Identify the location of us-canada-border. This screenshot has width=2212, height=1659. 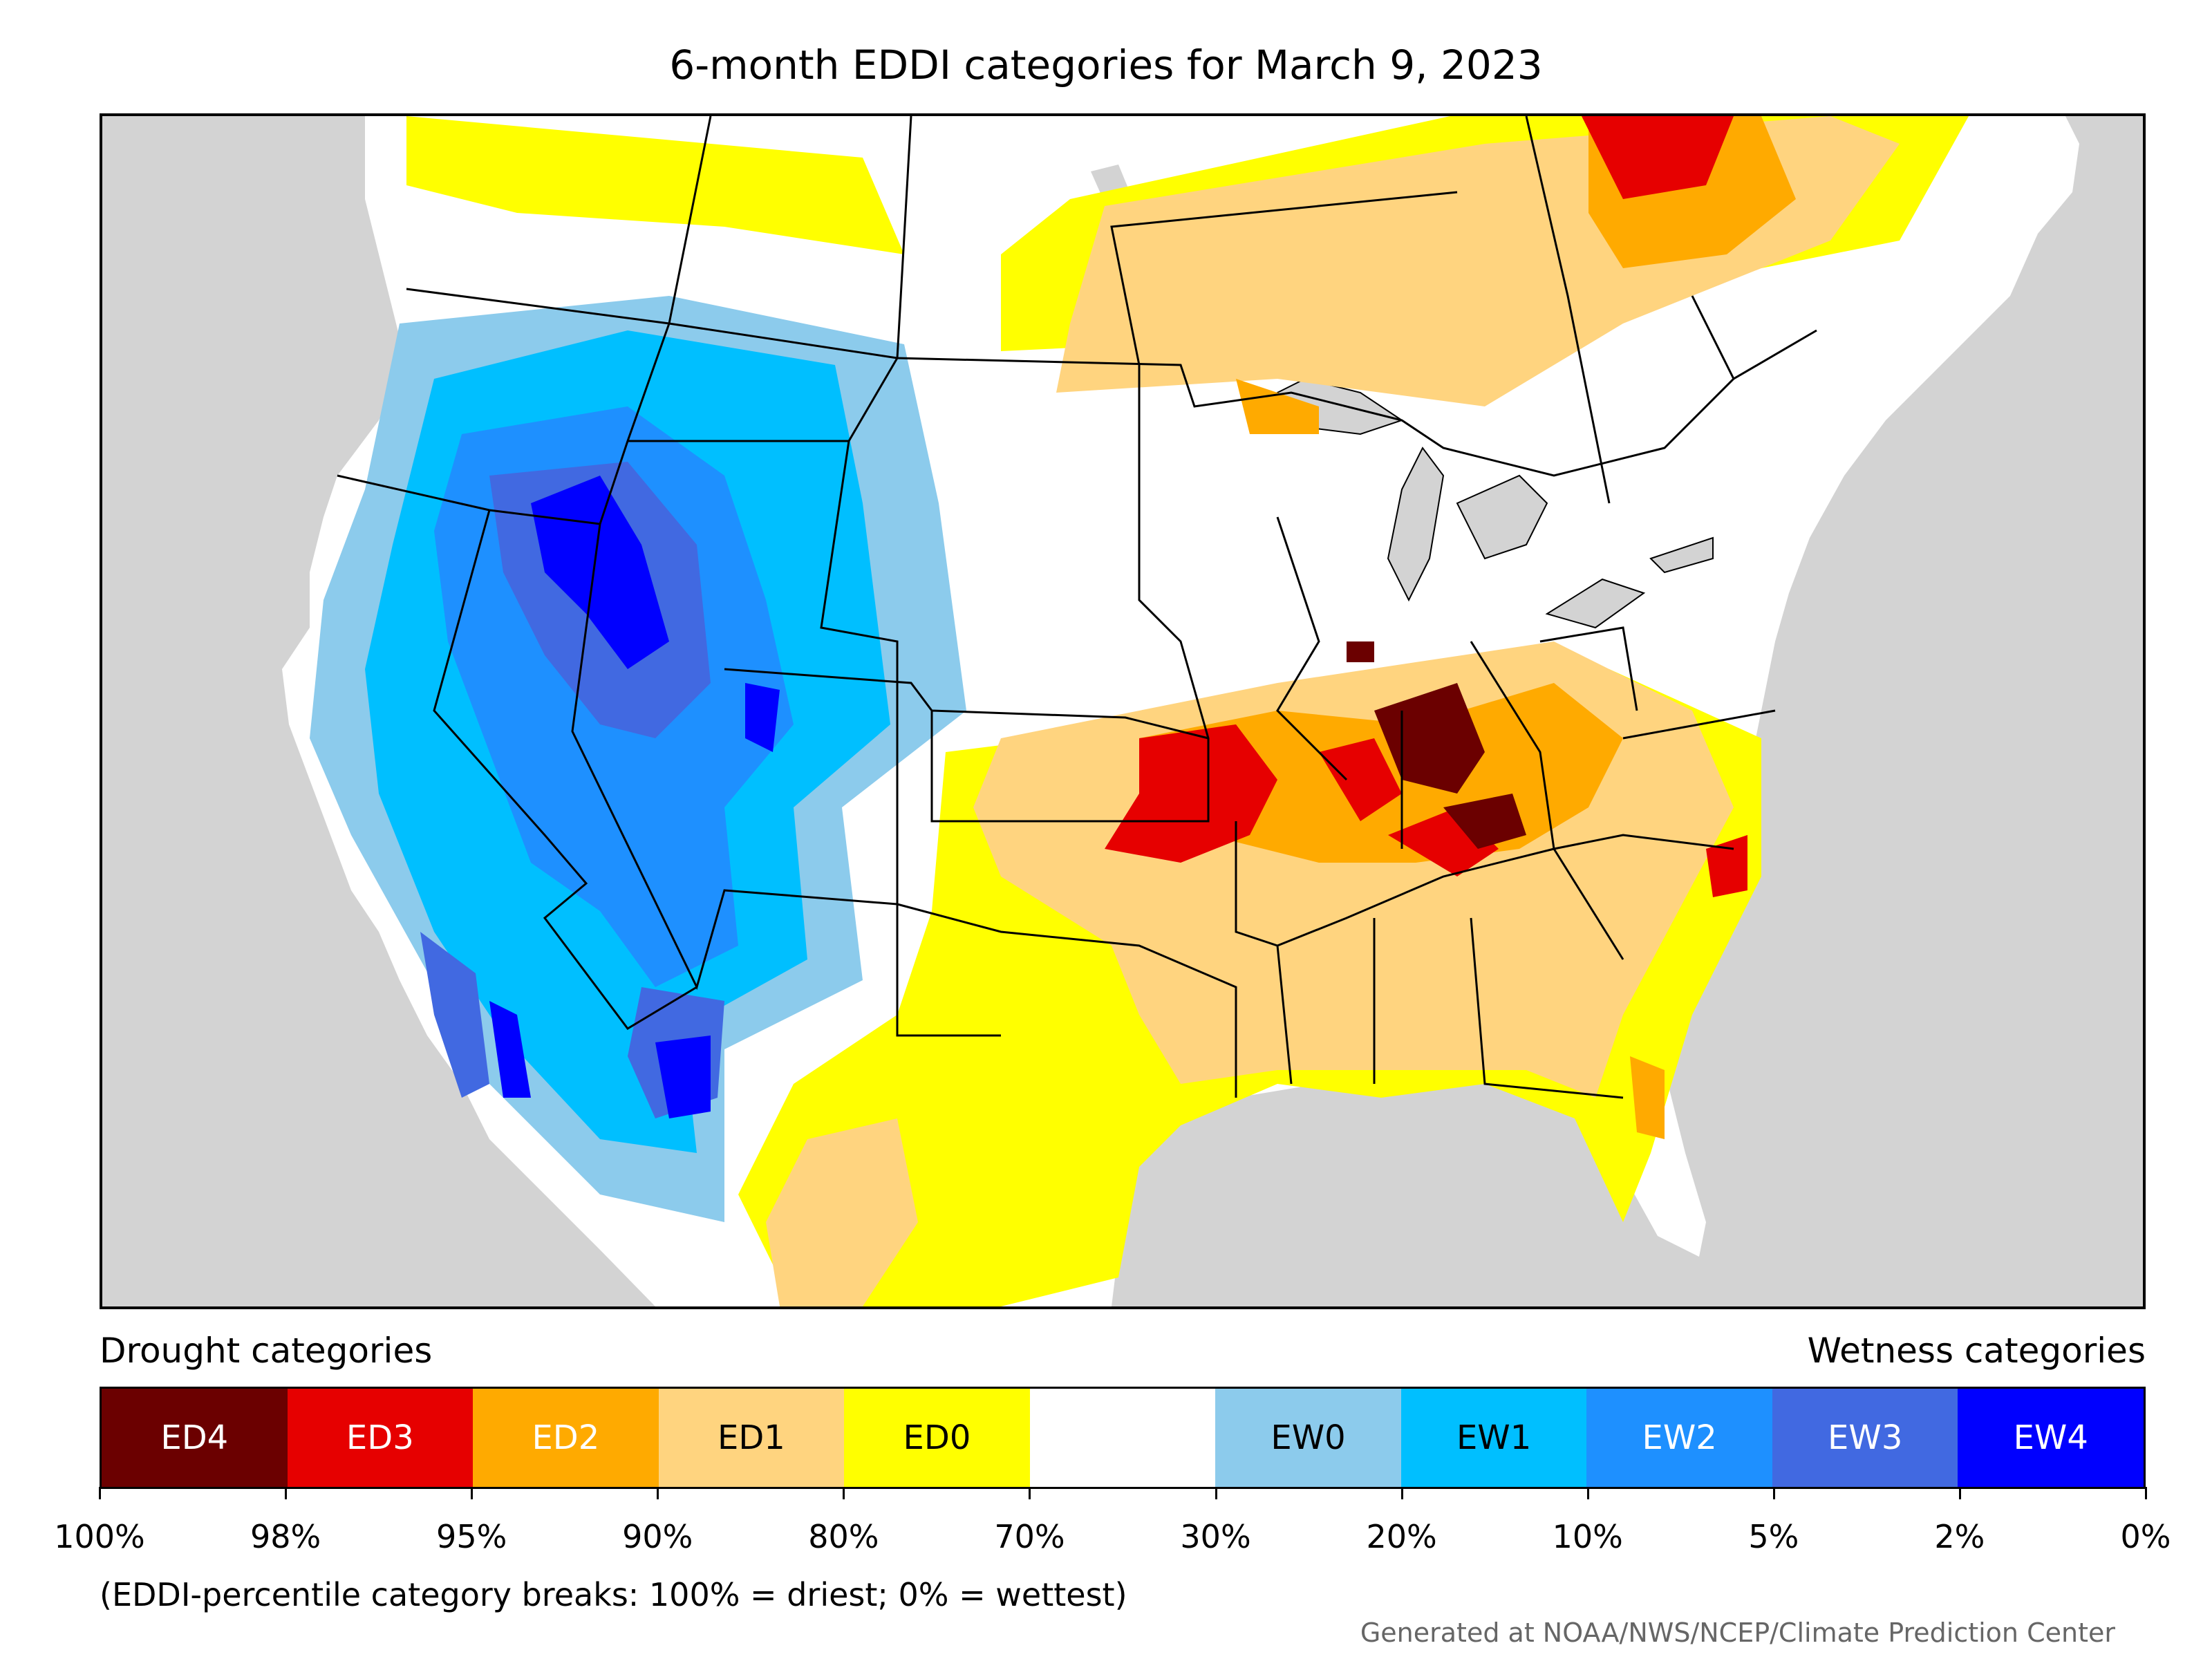
(1111, 383).